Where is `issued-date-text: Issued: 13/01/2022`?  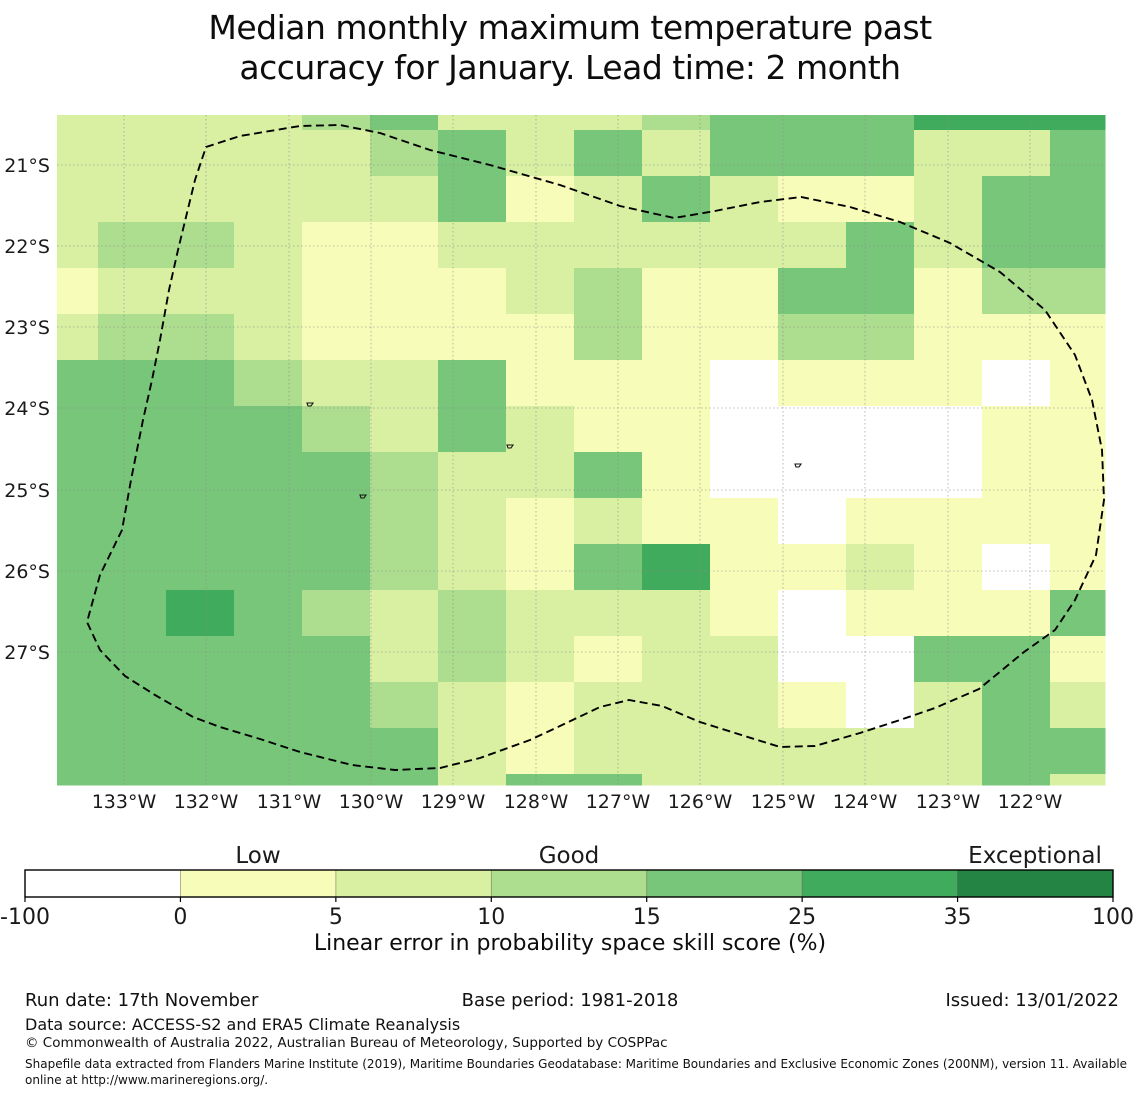
issued-date-text: Issued: 13/01/2022 is located at coordinates (1032, 1000).